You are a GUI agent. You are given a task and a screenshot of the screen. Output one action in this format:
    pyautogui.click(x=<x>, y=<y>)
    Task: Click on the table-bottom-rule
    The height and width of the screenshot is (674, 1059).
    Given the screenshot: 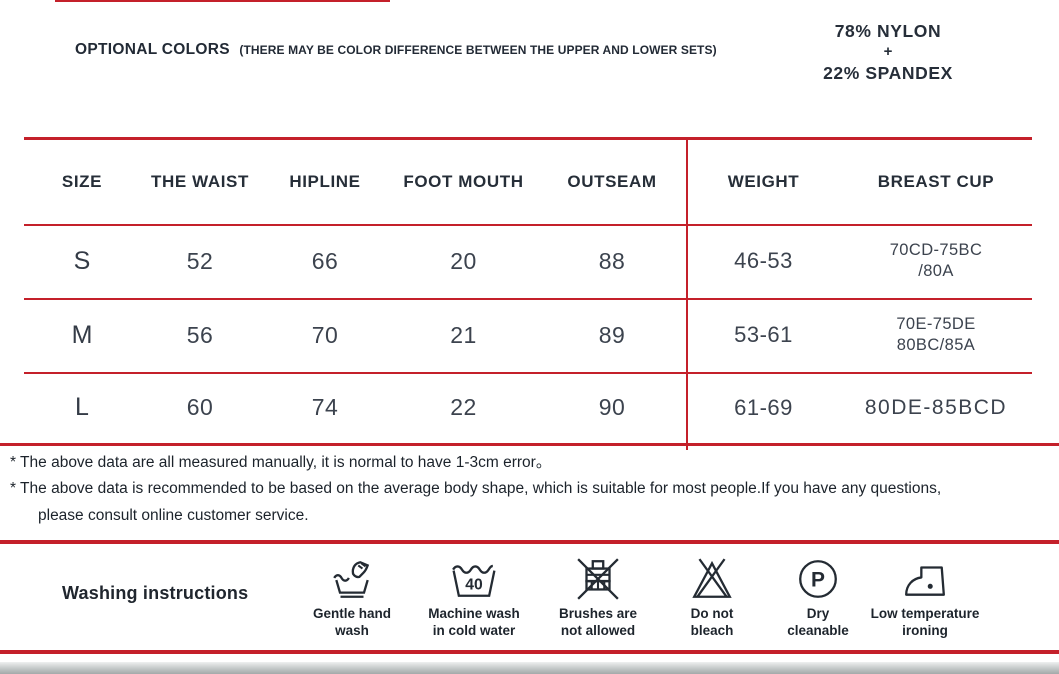 What is the action you would take?
    pyautogui.click(x=529, y=444)
    